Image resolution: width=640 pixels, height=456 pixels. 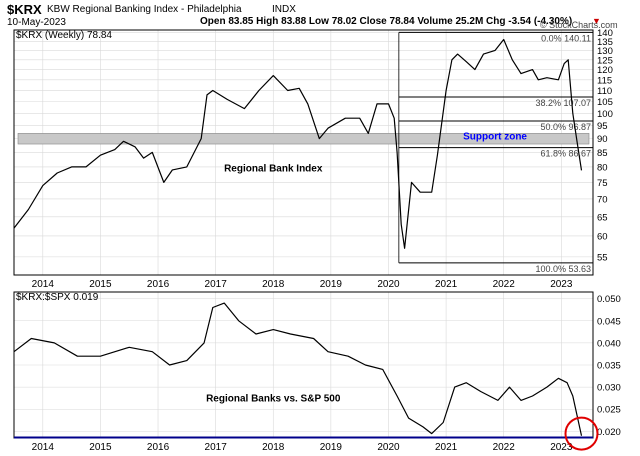 What do you see at coordinates (604, 91) in the screenshot?
I see `price-y-tick-label: 110` at bounding box center [604, 91].